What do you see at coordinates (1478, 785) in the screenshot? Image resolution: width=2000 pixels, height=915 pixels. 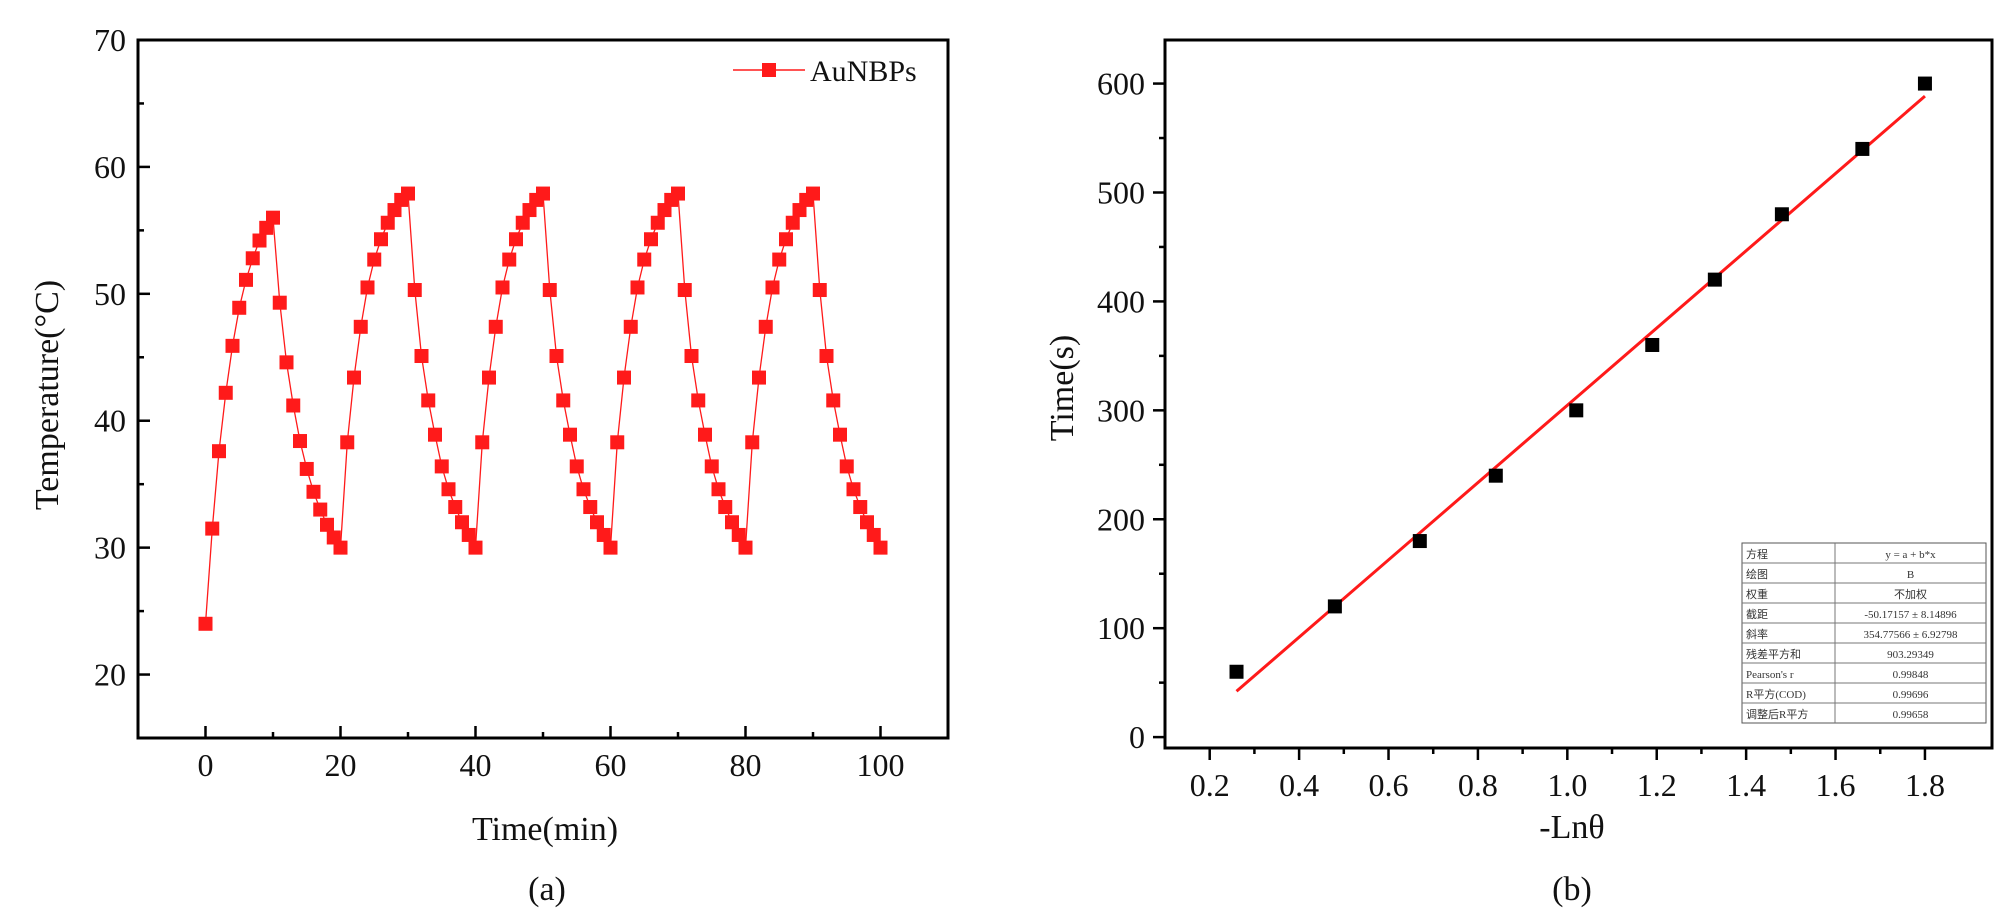 I see `x-tick-label: 0.8` at bounding box center [1478, 785].